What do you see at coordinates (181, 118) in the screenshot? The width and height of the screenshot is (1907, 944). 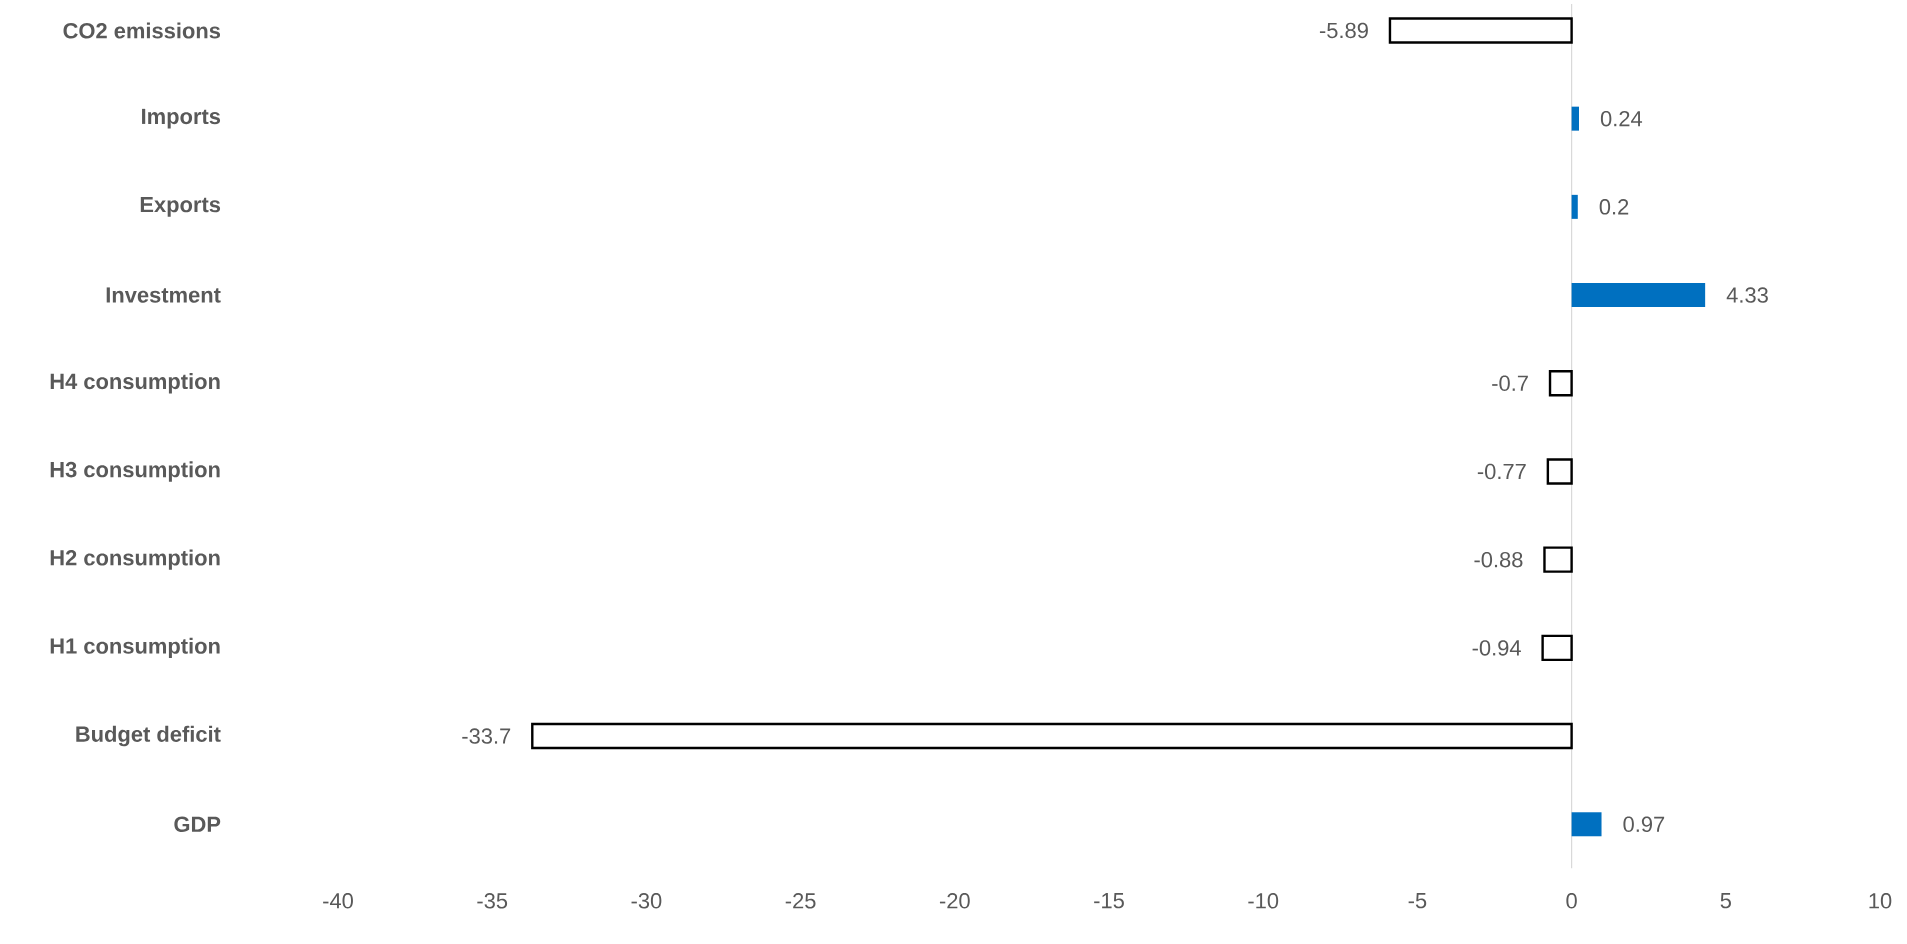 I see `y-tick-label: Imports` at bounding box center [181, 118].